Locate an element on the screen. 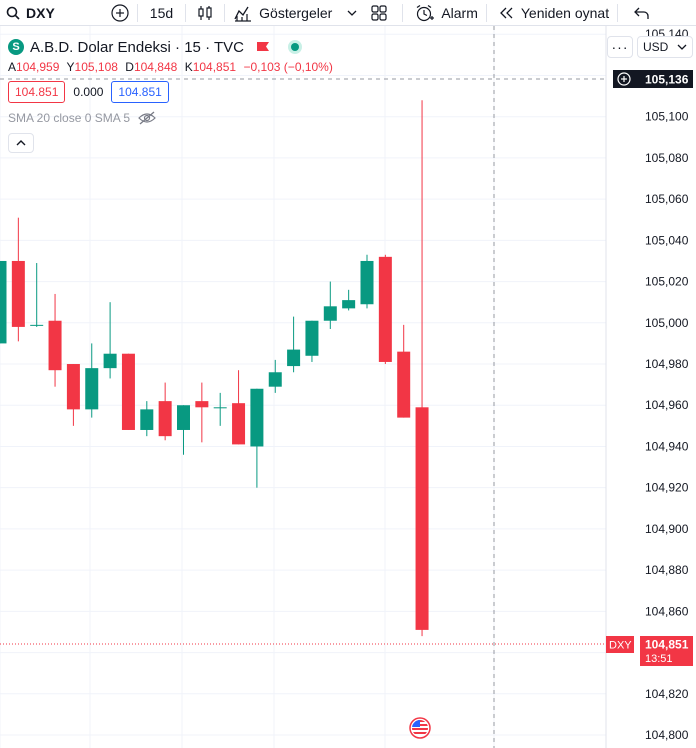  close-value: 104,851 is located at coordinates (214, 67).